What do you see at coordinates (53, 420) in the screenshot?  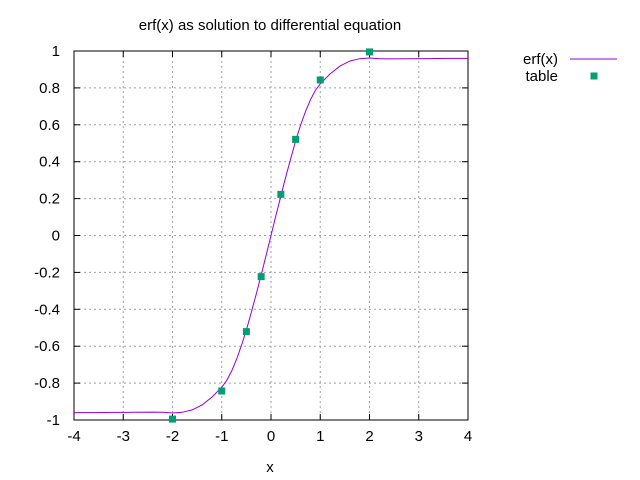 I see `y-tick-label: -1` at bounding box center [53, 420].